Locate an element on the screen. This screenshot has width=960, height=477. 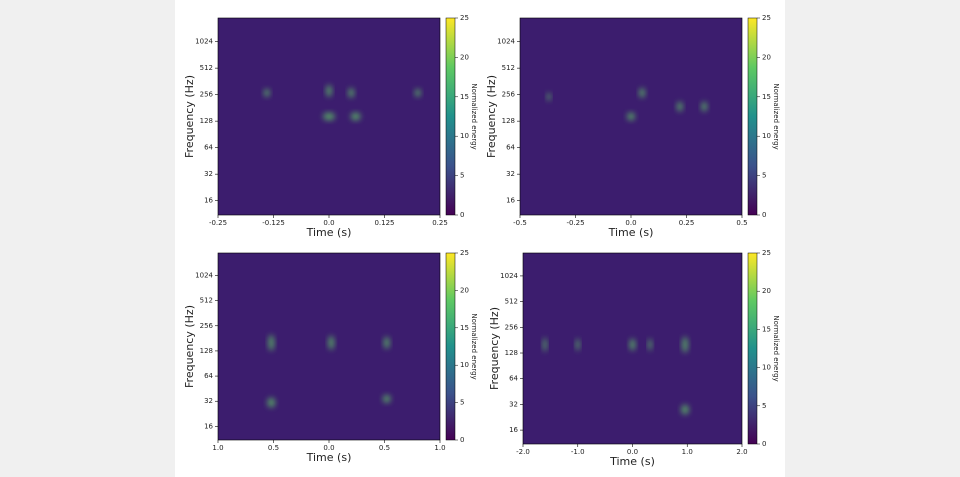
x-tick-label: -0.5 is located at coordinates (520, 223).